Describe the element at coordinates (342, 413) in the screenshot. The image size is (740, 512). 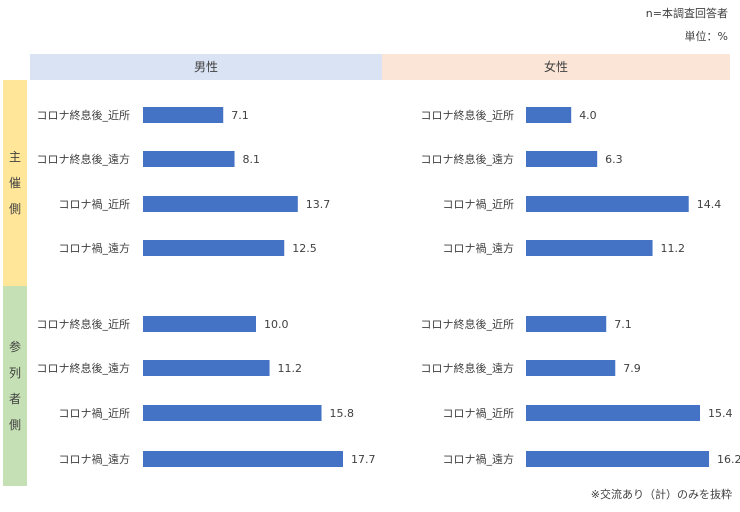
I see `value-label: 15.8` at that location.